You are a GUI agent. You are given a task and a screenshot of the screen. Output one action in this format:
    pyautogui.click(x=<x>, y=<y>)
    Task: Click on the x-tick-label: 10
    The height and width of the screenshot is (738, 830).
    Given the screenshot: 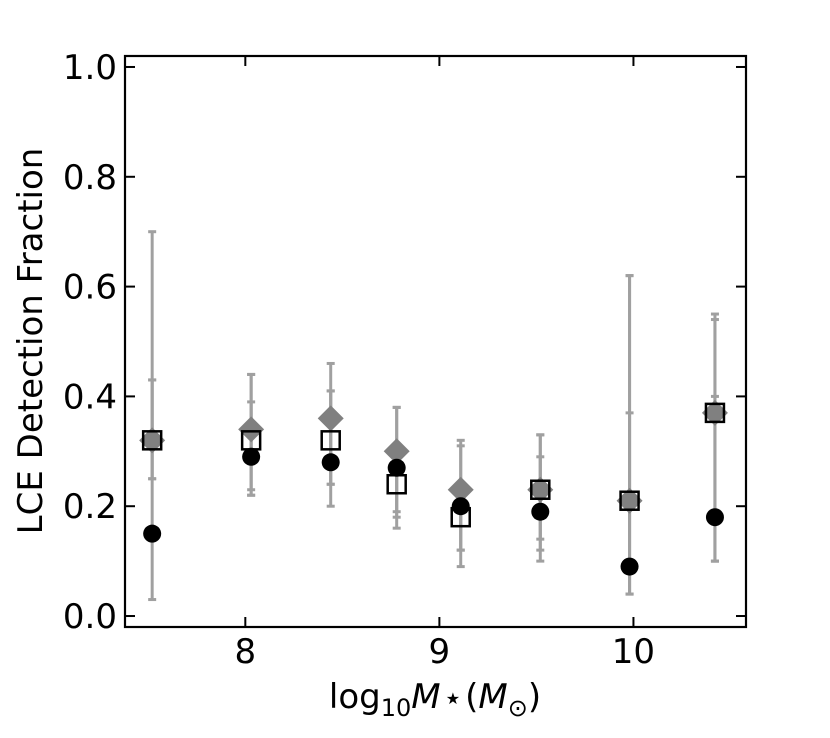 What is the action you would take?
    pyautogui.click(x=633, y=652)
    